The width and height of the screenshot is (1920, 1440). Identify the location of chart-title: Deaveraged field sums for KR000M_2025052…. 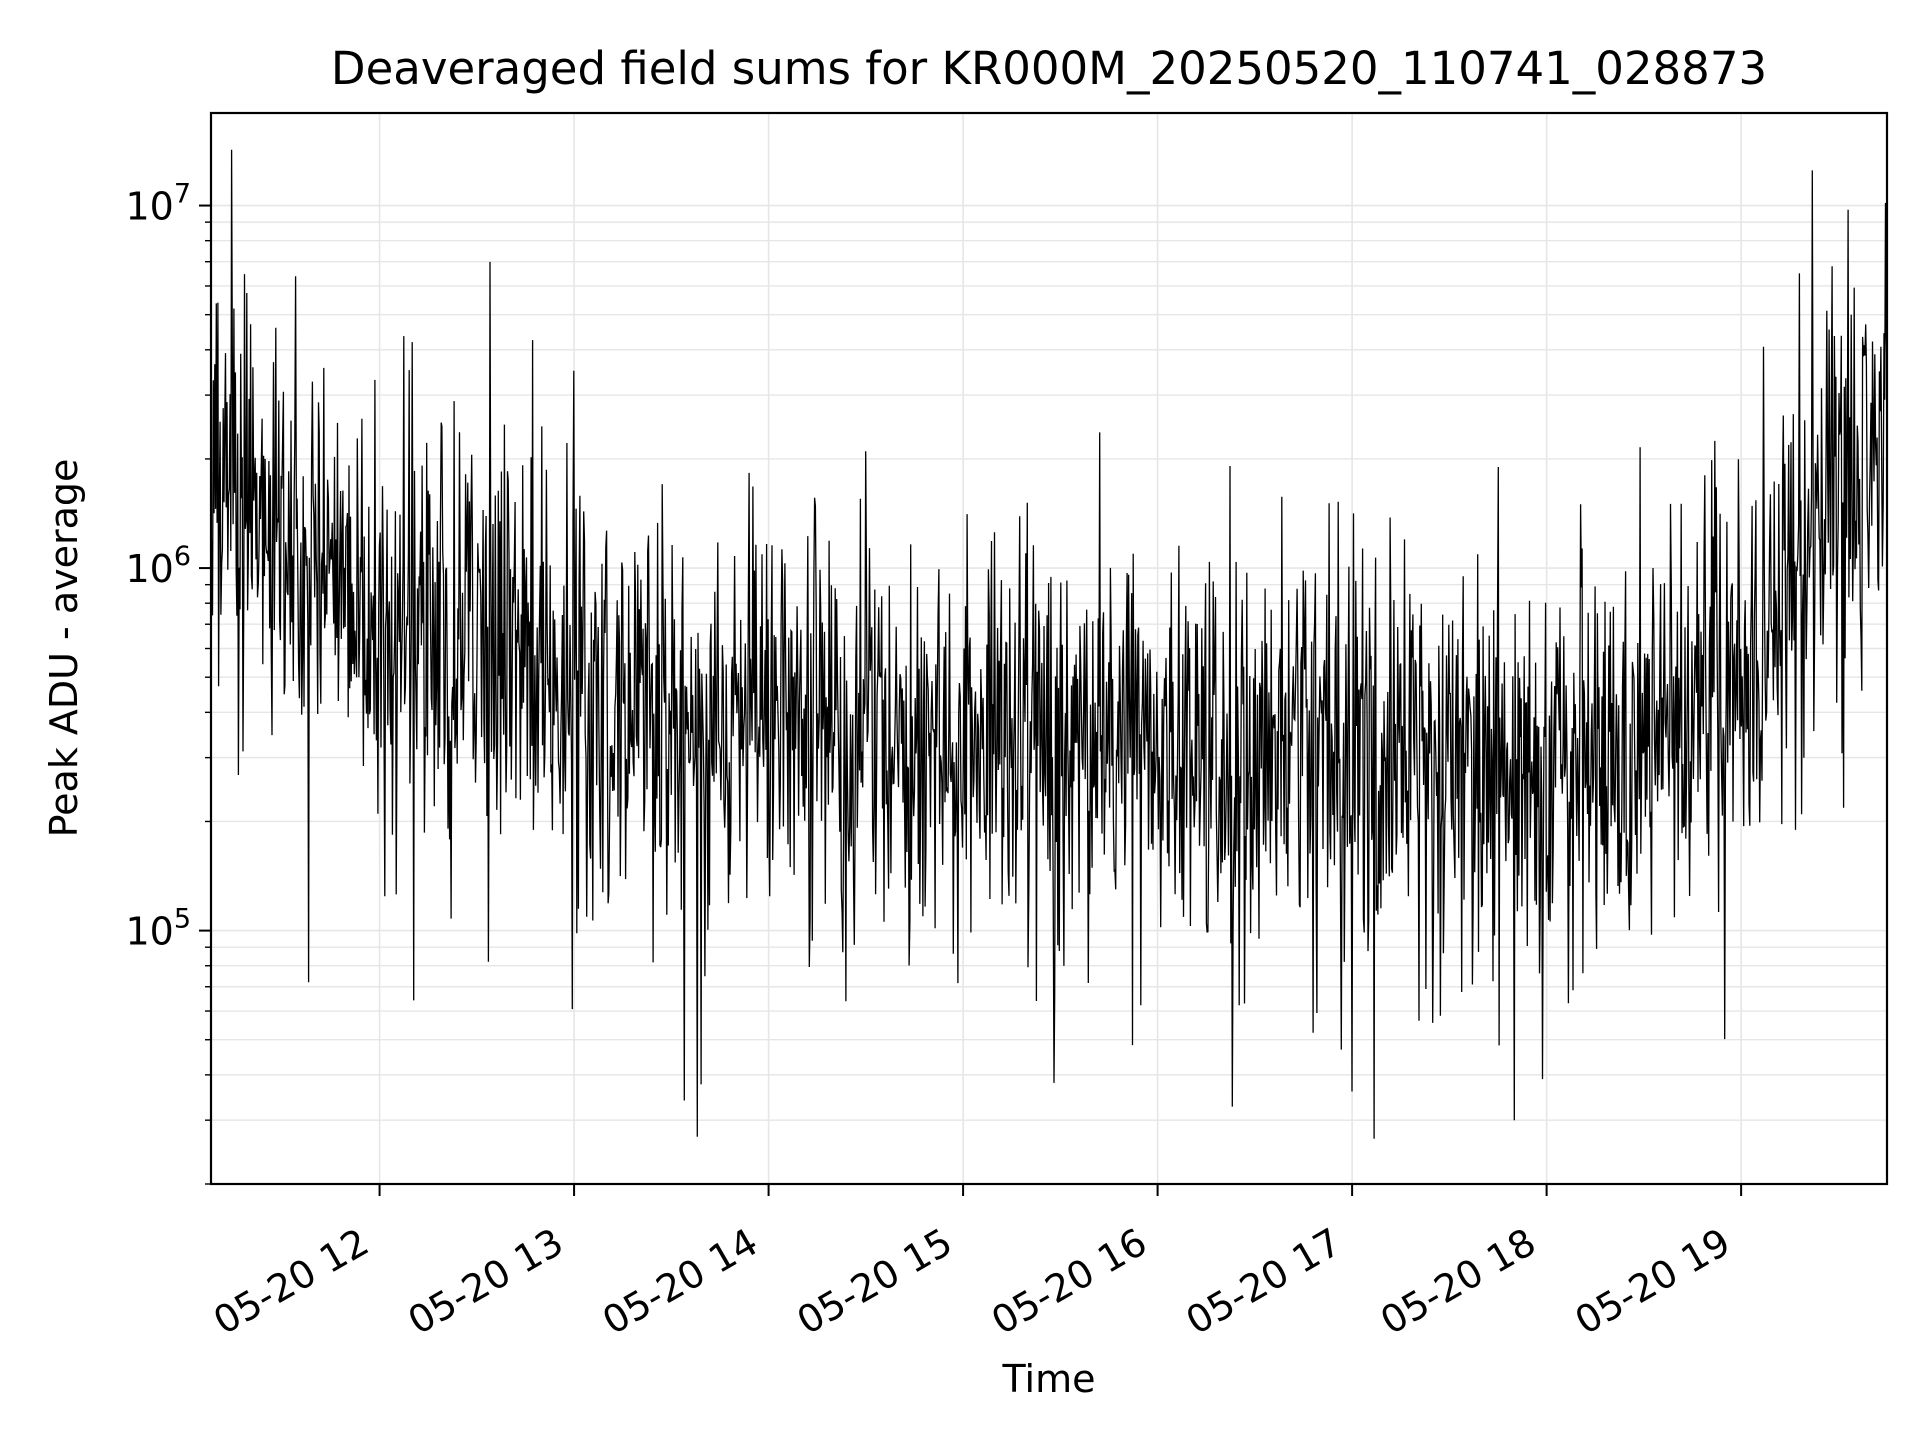
(1049, 68).